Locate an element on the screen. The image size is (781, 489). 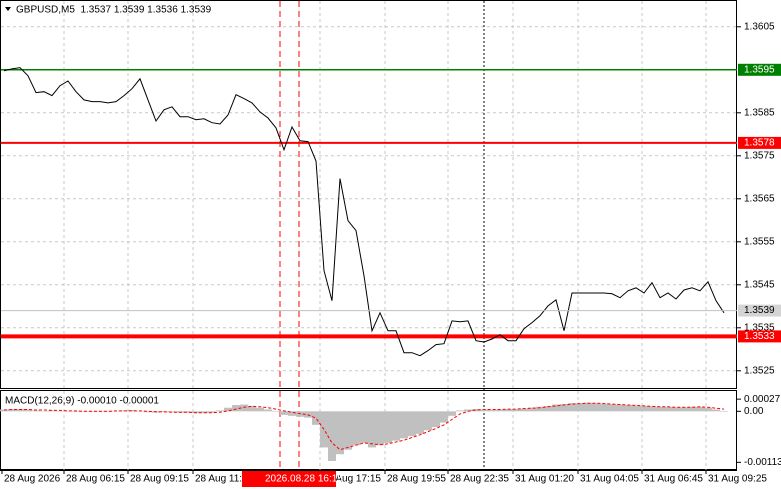
x-tick-label: 28 Aug 06:15 is located at coordinates (95, 479).